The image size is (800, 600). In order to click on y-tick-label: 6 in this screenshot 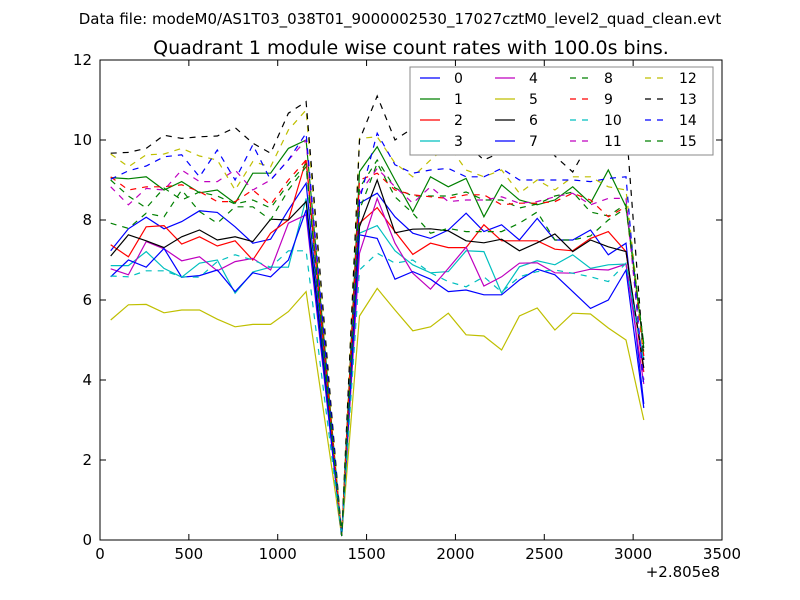, I will do `click(87, 300)`.